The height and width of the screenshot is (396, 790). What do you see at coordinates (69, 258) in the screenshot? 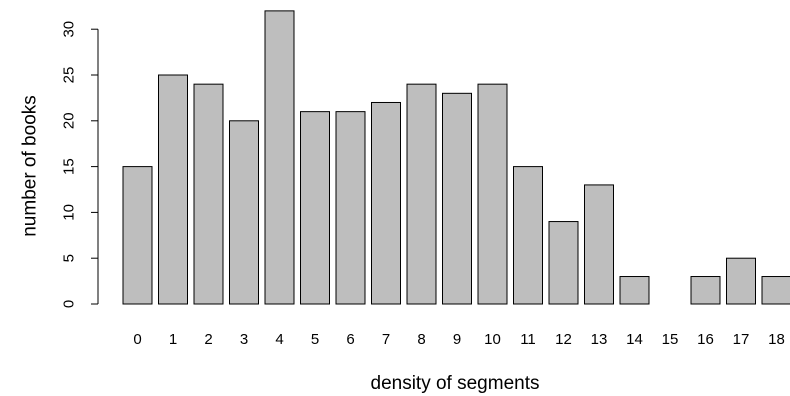
I see `y-tick-label: 5` at bounding box center [69, 258].